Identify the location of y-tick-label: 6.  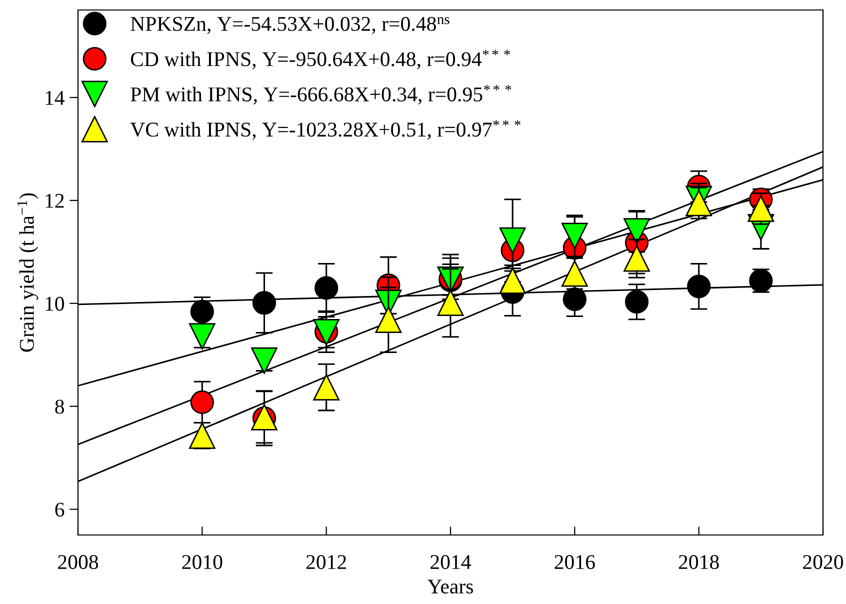
(59, 509).